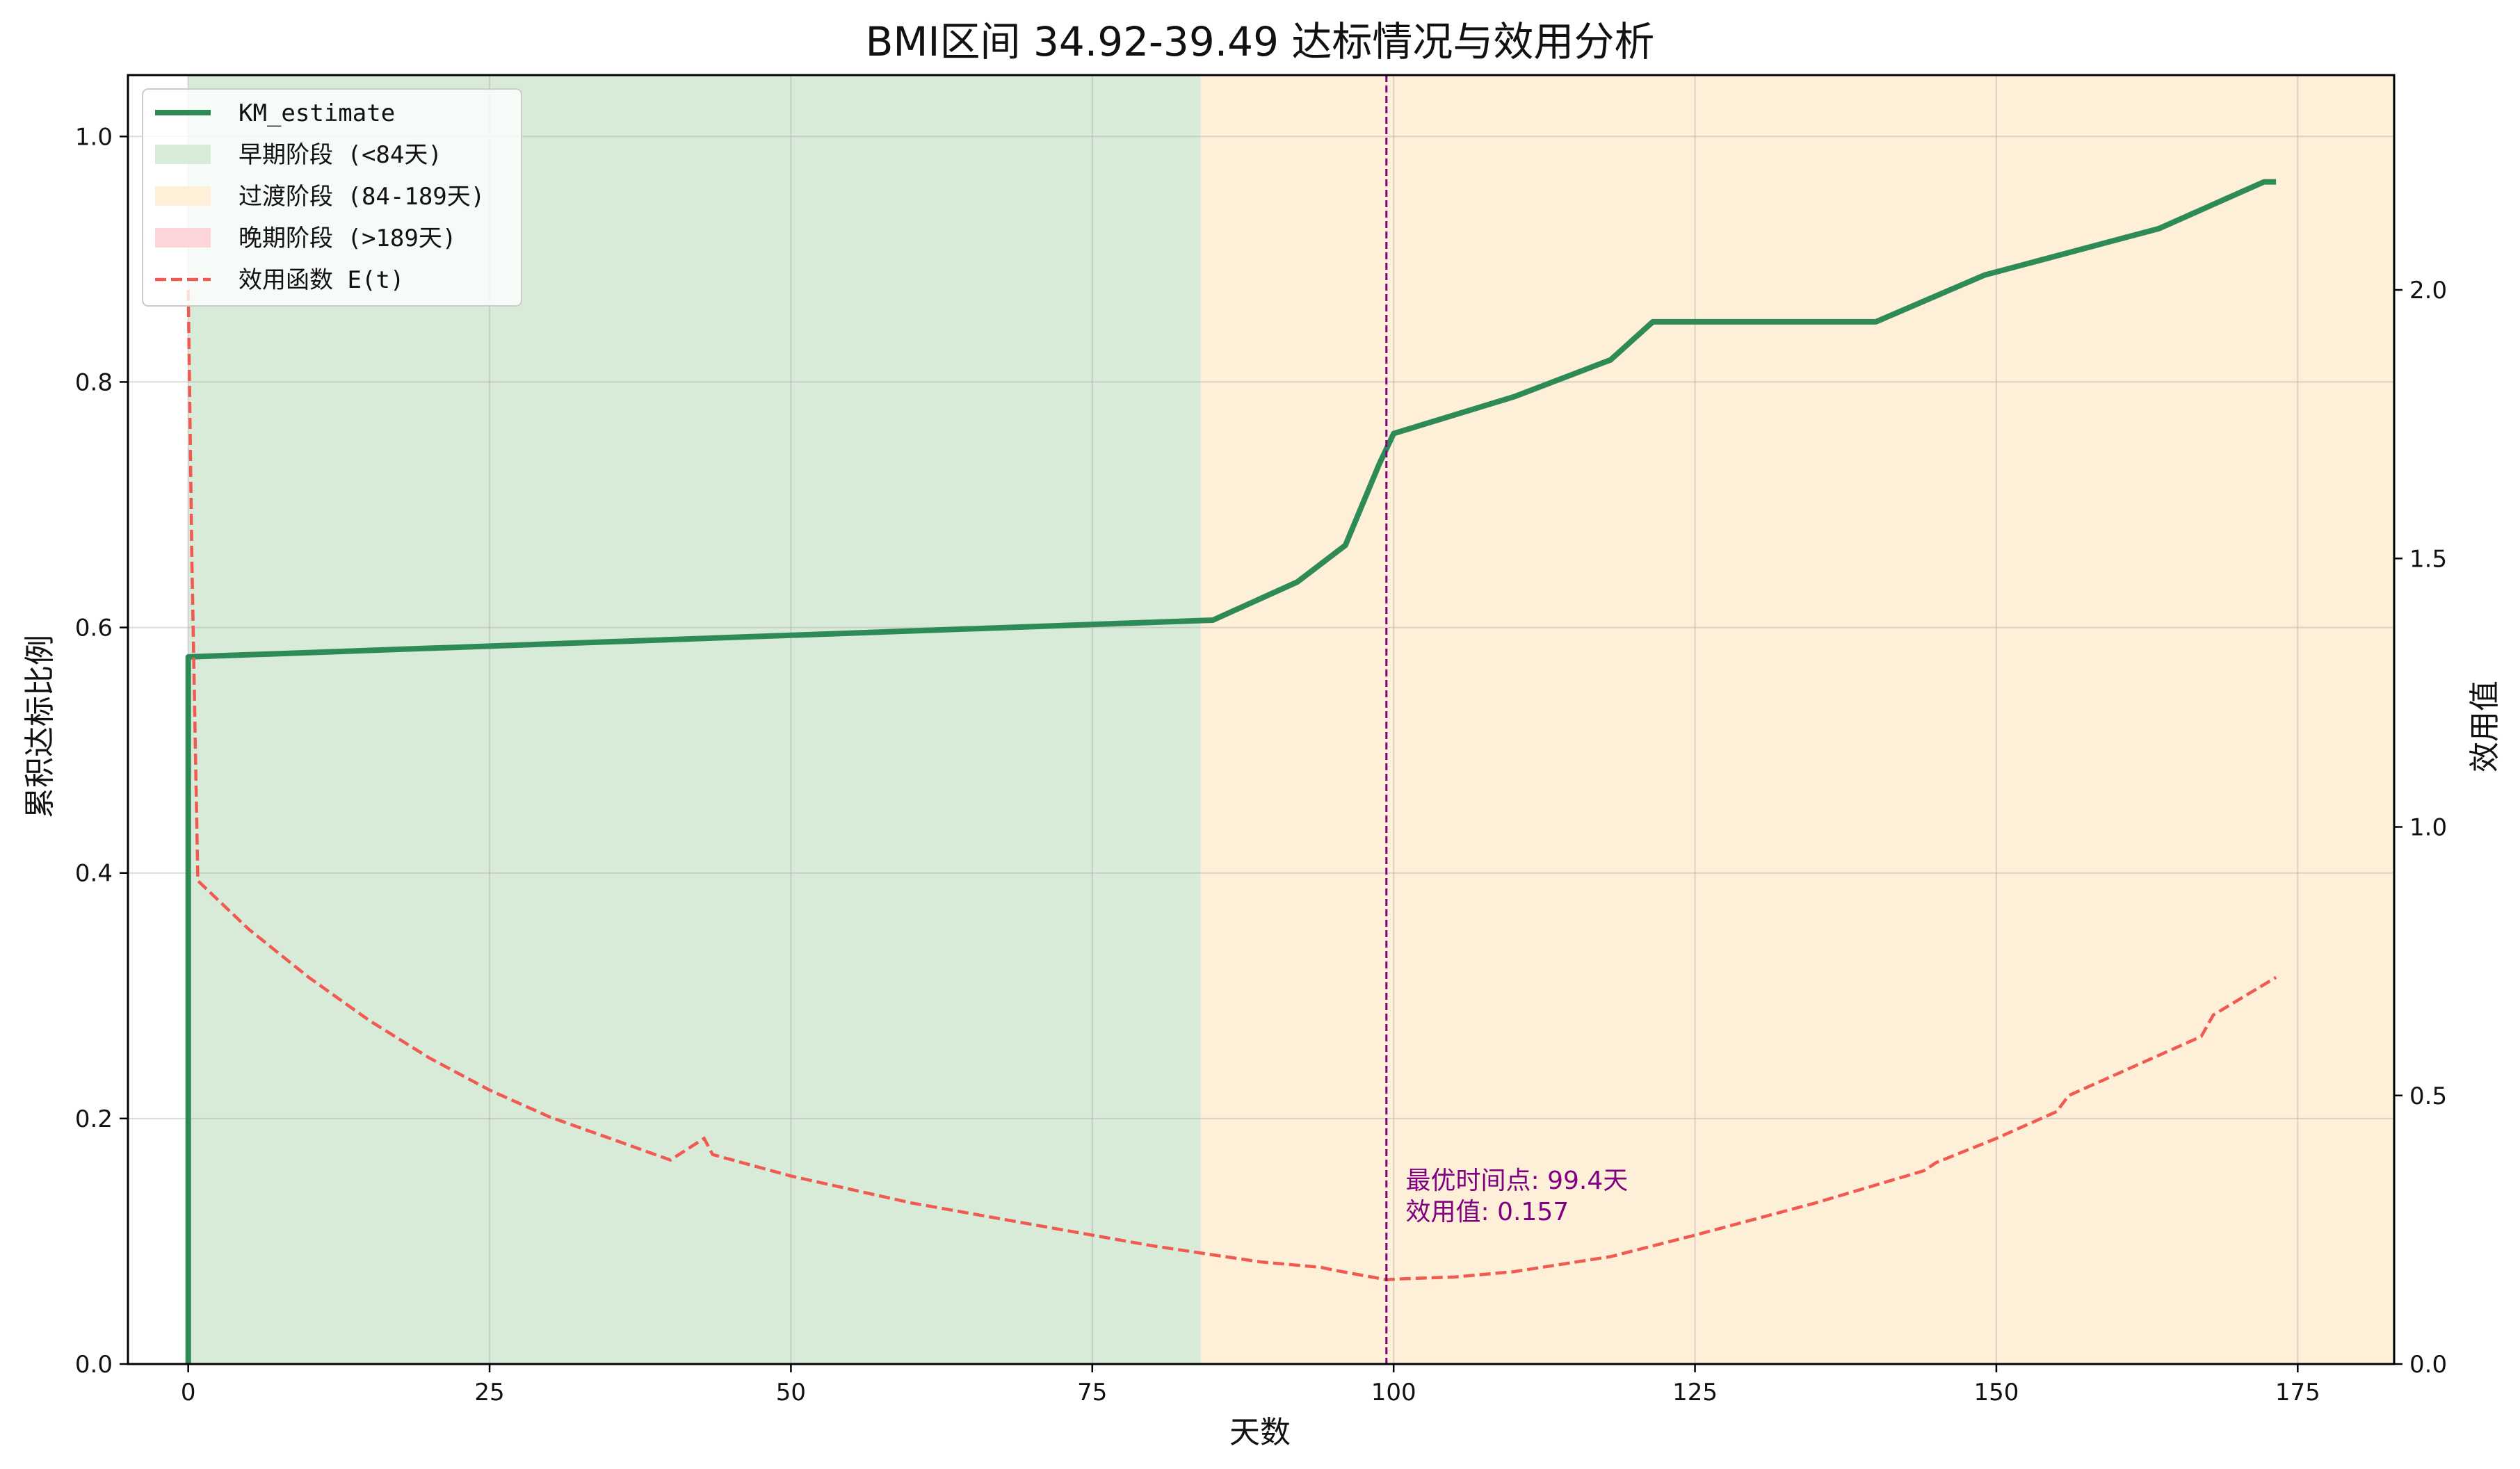  Describe the element at coordinates (94, 874) in the screenshot. I see `y-tick-label: 0.4` at that location.